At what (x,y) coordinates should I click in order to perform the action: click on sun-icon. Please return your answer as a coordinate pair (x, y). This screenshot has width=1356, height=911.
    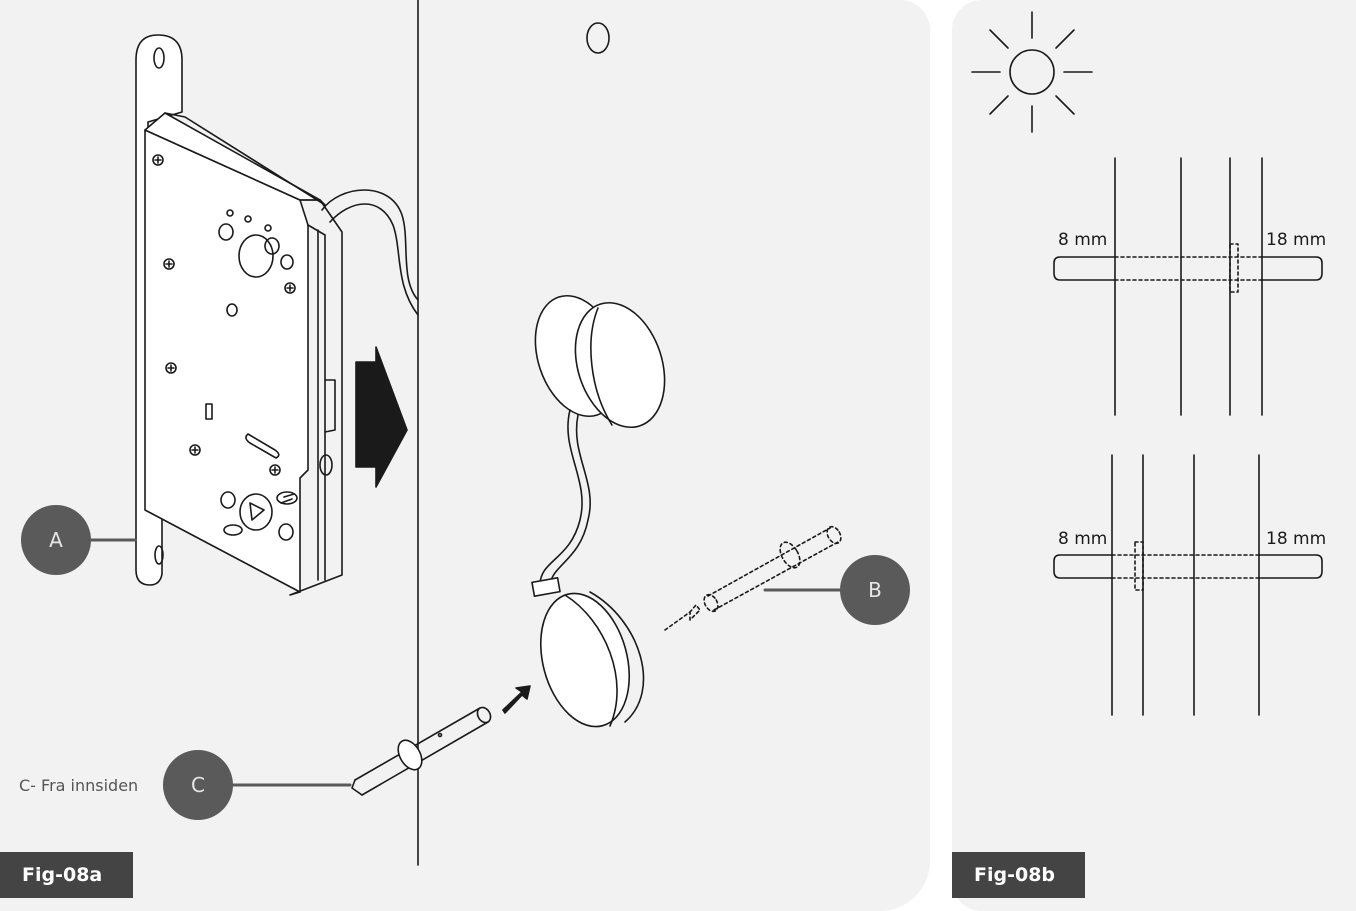
    Looking at the image, I should click on (1032, 72).